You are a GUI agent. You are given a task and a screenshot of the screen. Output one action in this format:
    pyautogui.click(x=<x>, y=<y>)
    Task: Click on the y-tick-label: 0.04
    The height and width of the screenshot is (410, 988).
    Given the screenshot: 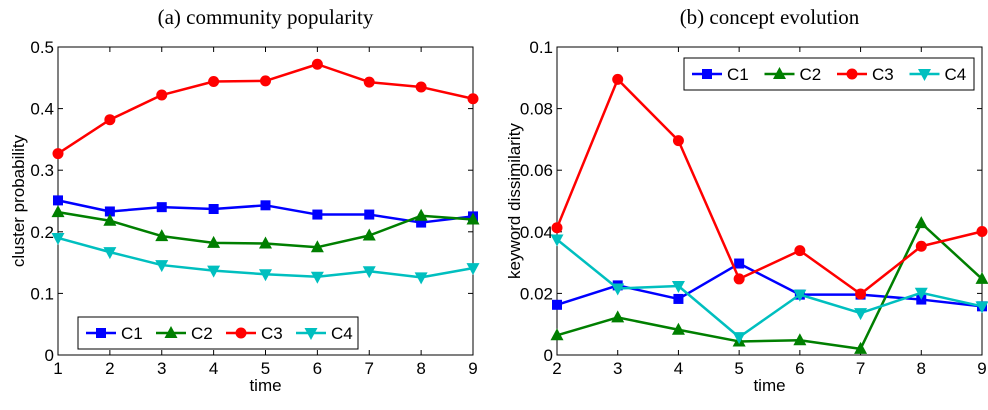 What is the action you would take?
    pyautogui.click(x=536, y=232)
    